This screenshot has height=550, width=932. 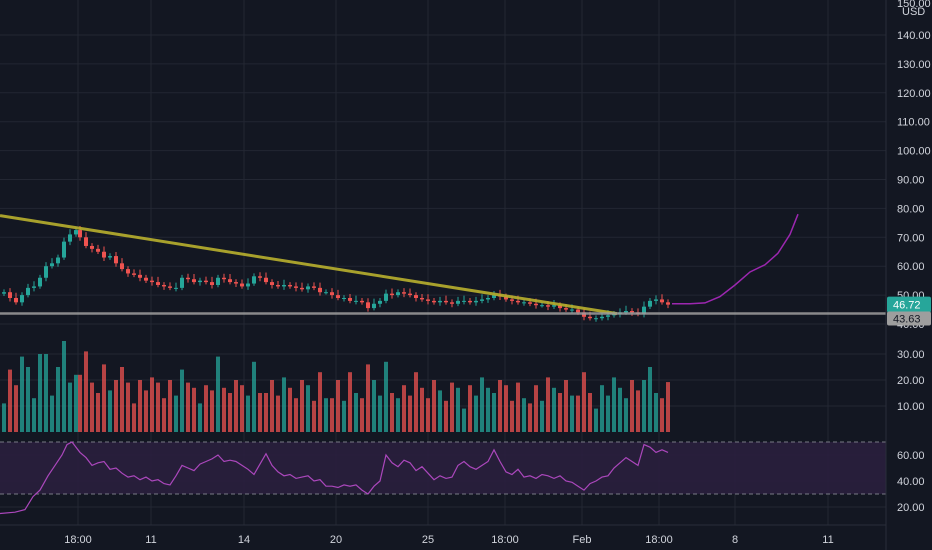 What do you see at coordinates (911, 238) in the screenshot?
I see `price-tick-label: 70.00` at bounding box center [911, 238].